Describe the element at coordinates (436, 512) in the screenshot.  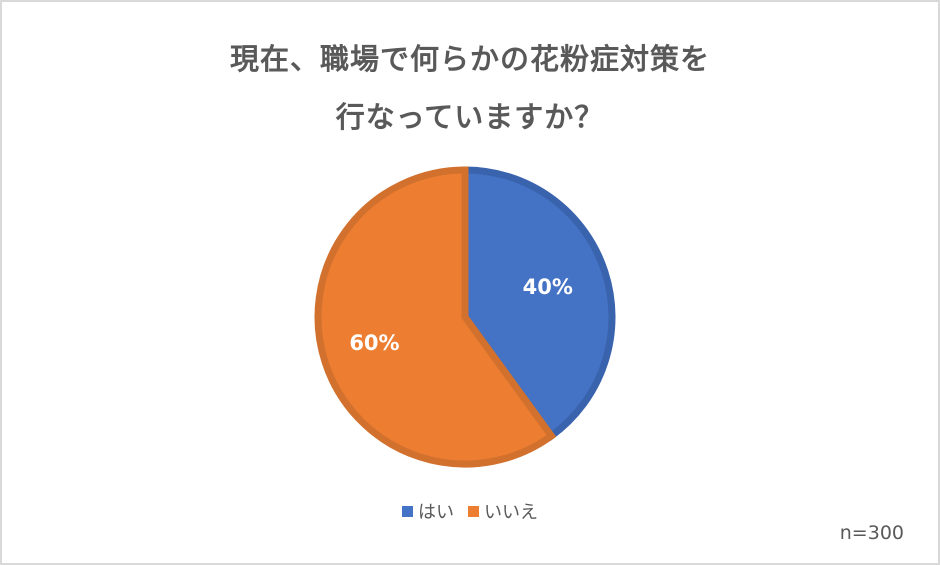
I see `legend-label-yes: はい` at that location.